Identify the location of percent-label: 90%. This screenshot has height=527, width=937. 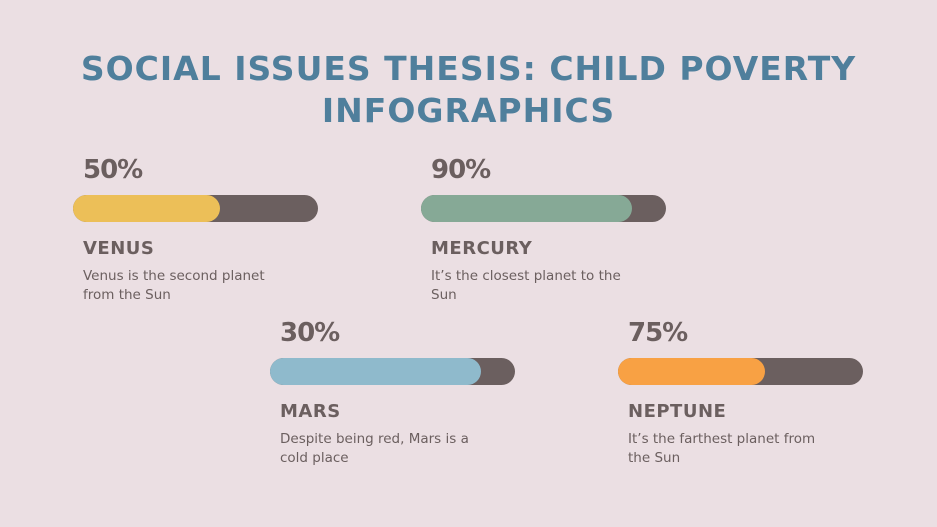
(461, 170).